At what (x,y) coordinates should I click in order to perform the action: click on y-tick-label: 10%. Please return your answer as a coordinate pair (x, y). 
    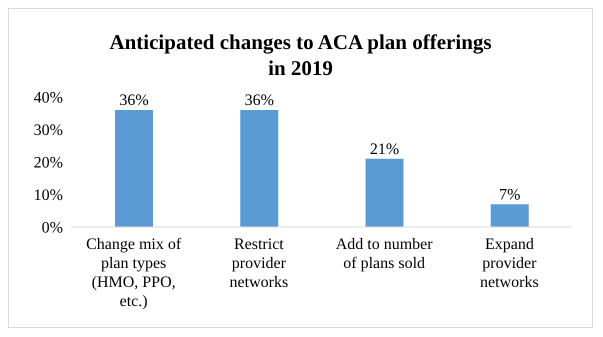
    Looking at the image, I should click on (48, 195).